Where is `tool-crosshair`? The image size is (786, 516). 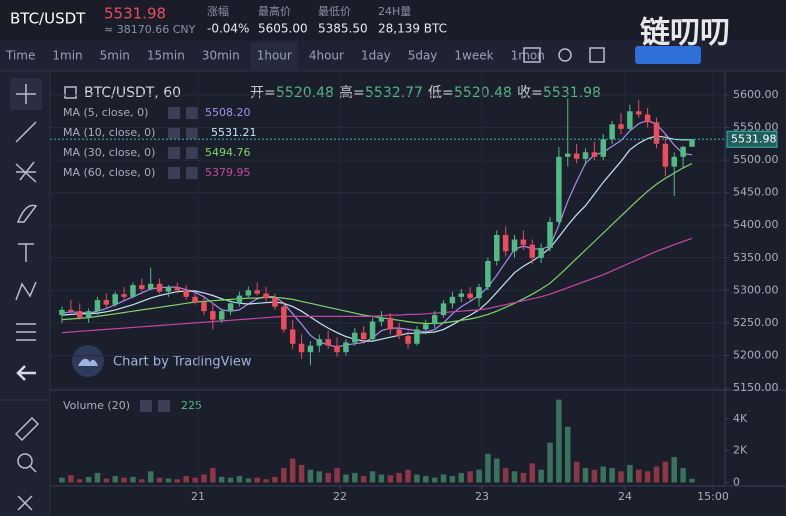 tool-crosshair is located at coordinates (26, 94).